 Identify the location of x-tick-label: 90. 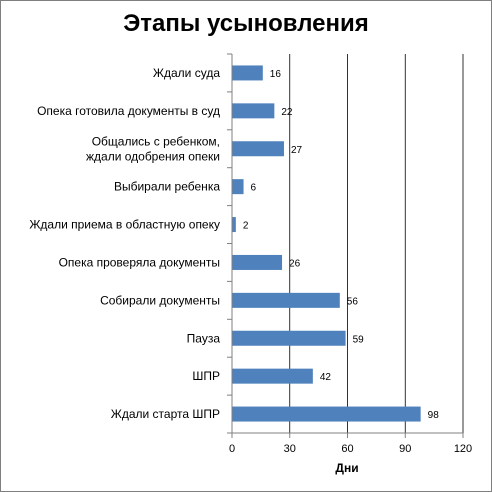
(405, 449).